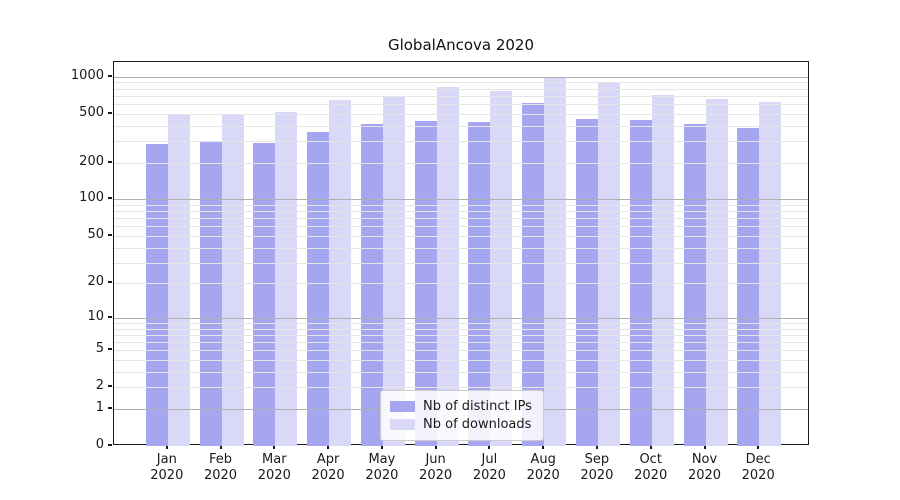 The image size is (900, 500). I want to click on legend-item: Nb of distinct IPs, so click(462, 406).